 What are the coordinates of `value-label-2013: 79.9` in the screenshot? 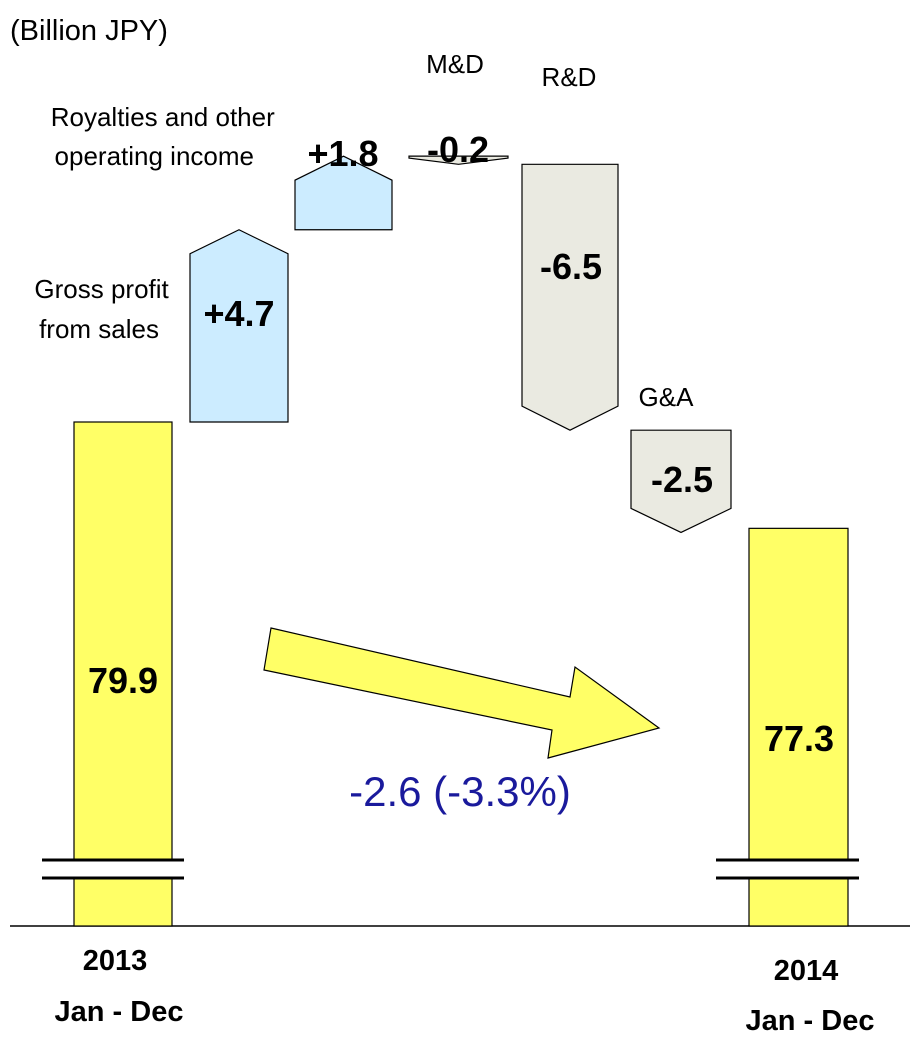 It's located at (123, 680).